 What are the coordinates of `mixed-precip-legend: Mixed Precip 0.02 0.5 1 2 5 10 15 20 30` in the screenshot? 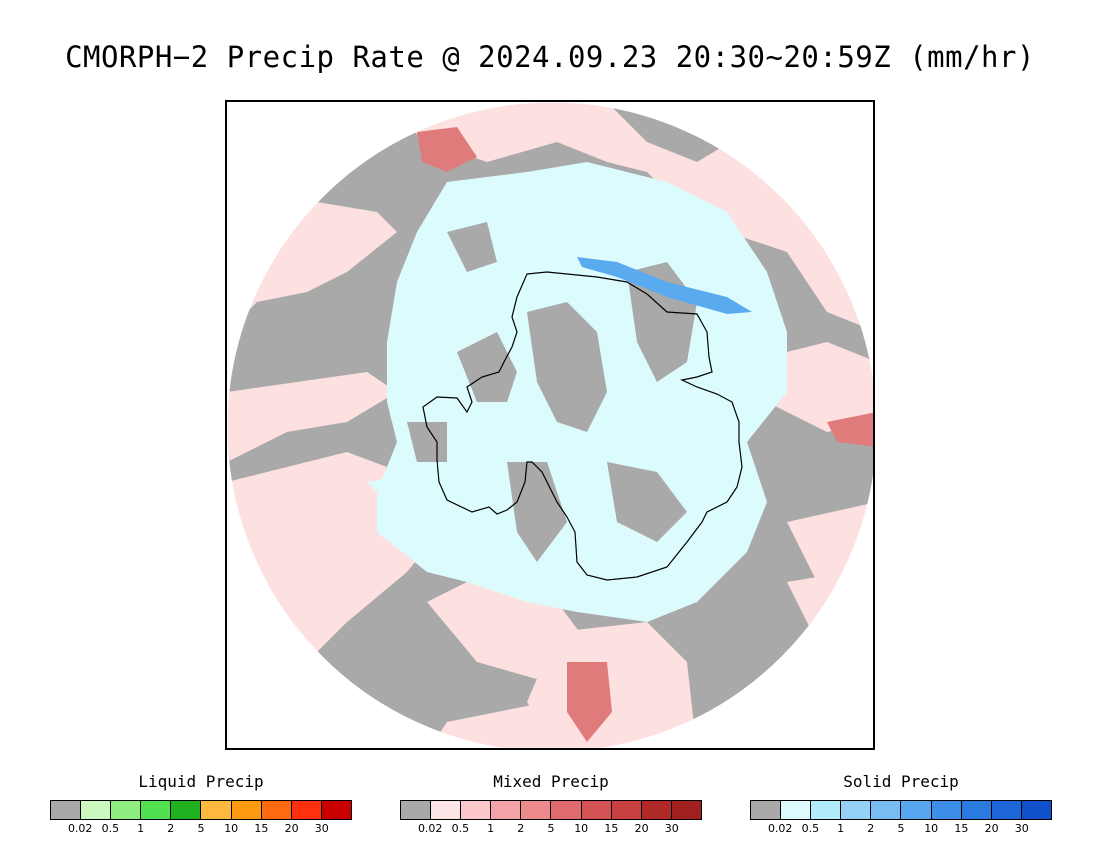 It's located at (551, 804).